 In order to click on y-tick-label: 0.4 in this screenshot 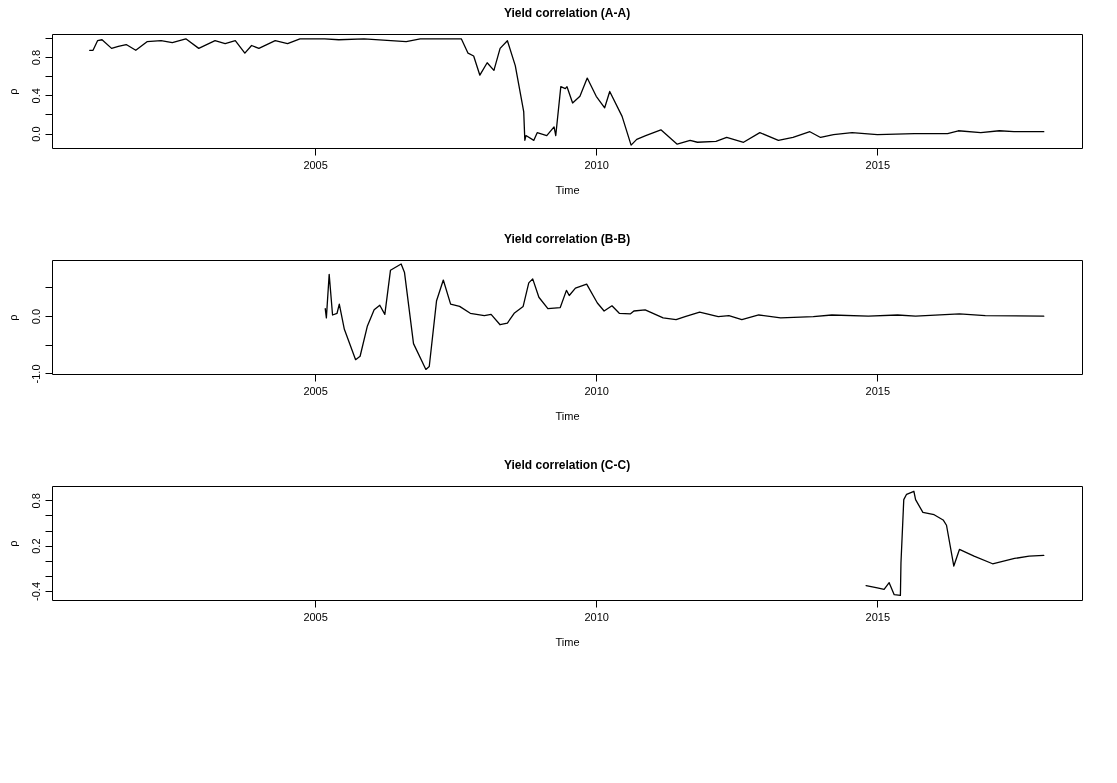, I will do `click(35, 96)`.